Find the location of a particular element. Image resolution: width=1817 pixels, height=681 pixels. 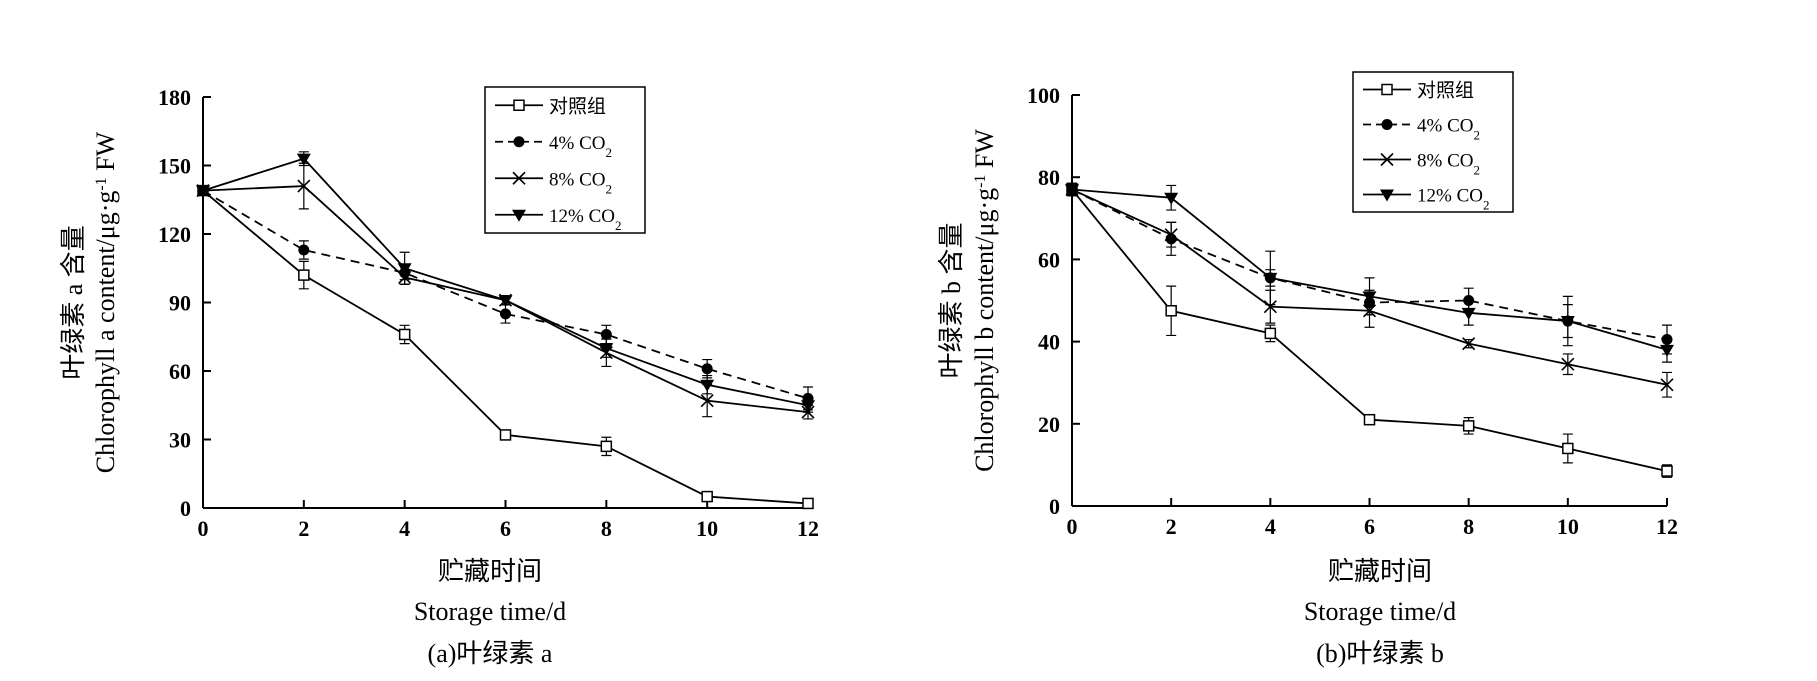

y-tick-label: 30 is located at coordinates (180, 440).